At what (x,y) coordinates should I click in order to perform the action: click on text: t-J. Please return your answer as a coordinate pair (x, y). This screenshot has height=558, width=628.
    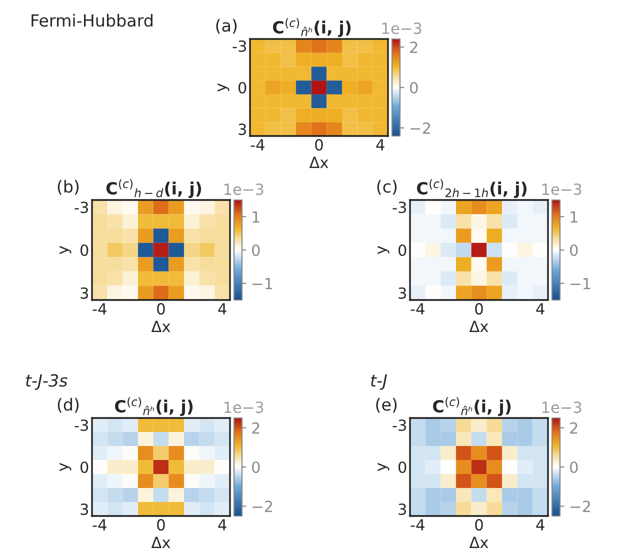
    Looking at the image, I should click on (379, 382).